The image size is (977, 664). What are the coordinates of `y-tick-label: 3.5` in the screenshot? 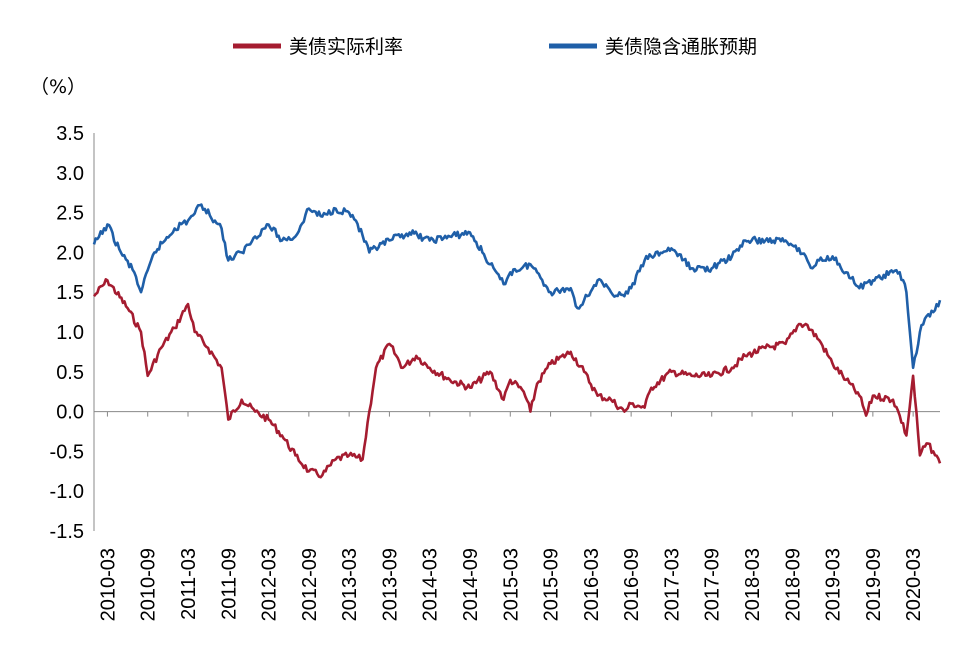 It's located at (70, 134).